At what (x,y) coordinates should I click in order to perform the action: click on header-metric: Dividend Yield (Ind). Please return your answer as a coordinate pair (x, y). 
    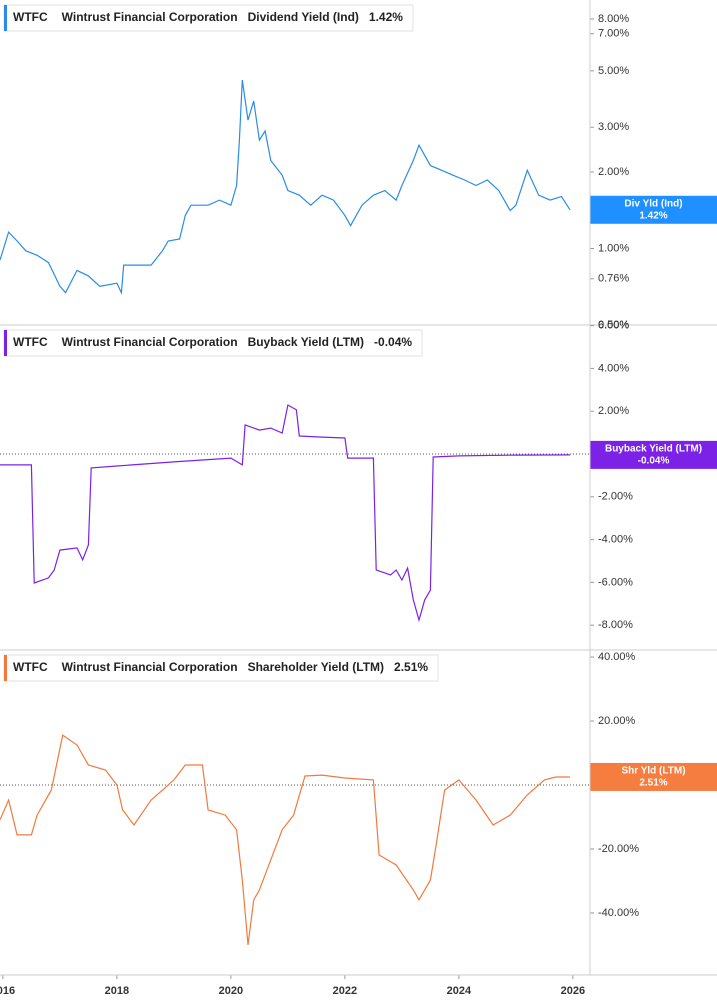
    Looking at the image, I should click on (303, 17).